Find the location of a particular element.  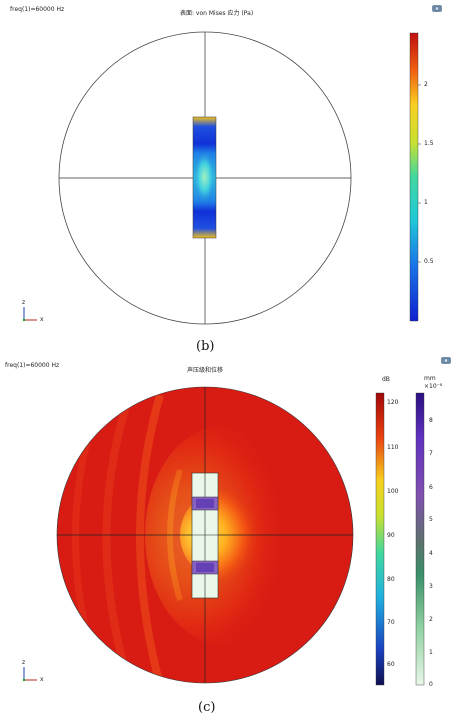

panel-c-title: 声压级和位移 is located at coordinates (205, 370).